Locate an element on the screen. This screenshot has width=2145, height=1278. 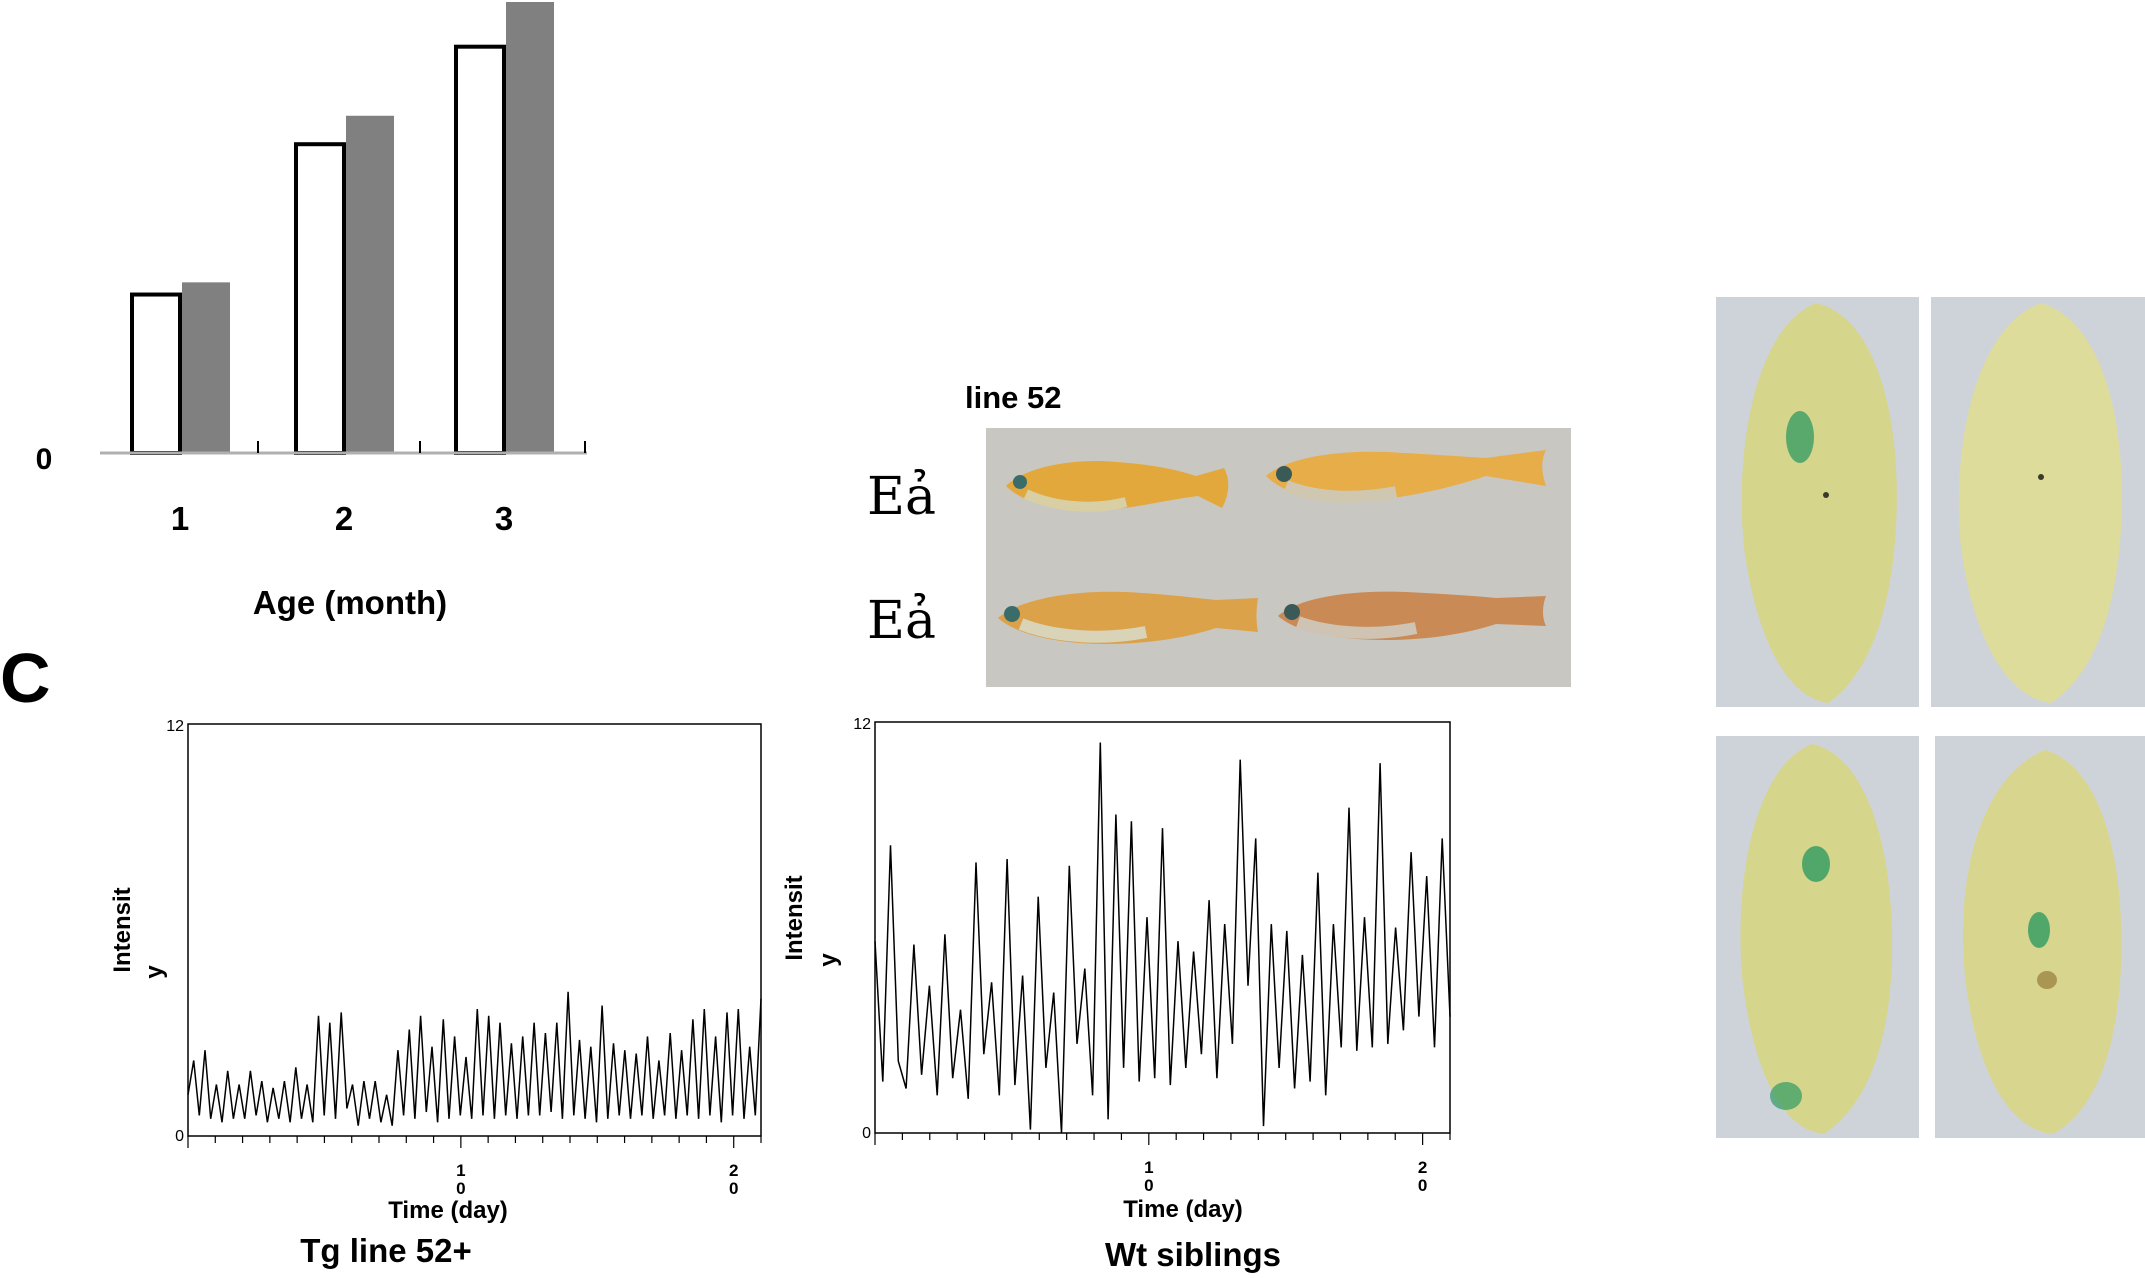
bar-category-label-1: 1 is located at coordinates (180, 518).